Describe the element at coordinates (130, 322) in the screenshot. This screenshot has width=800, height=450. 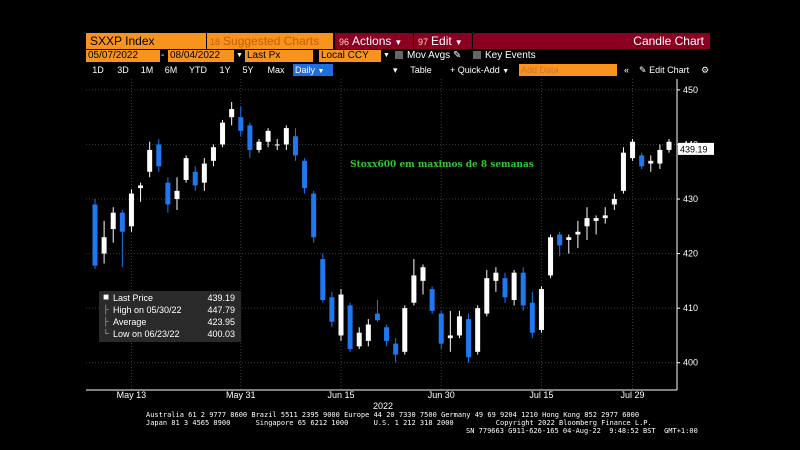
I see `legend-label: Average` at that location.